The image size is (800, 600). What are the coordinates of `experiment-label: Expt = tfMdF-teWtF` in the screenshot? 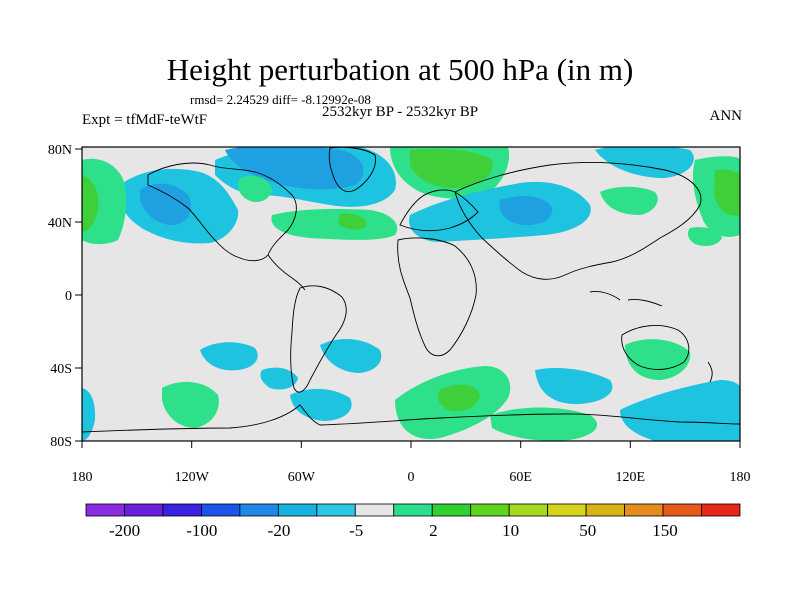 It's located at (145, 120).